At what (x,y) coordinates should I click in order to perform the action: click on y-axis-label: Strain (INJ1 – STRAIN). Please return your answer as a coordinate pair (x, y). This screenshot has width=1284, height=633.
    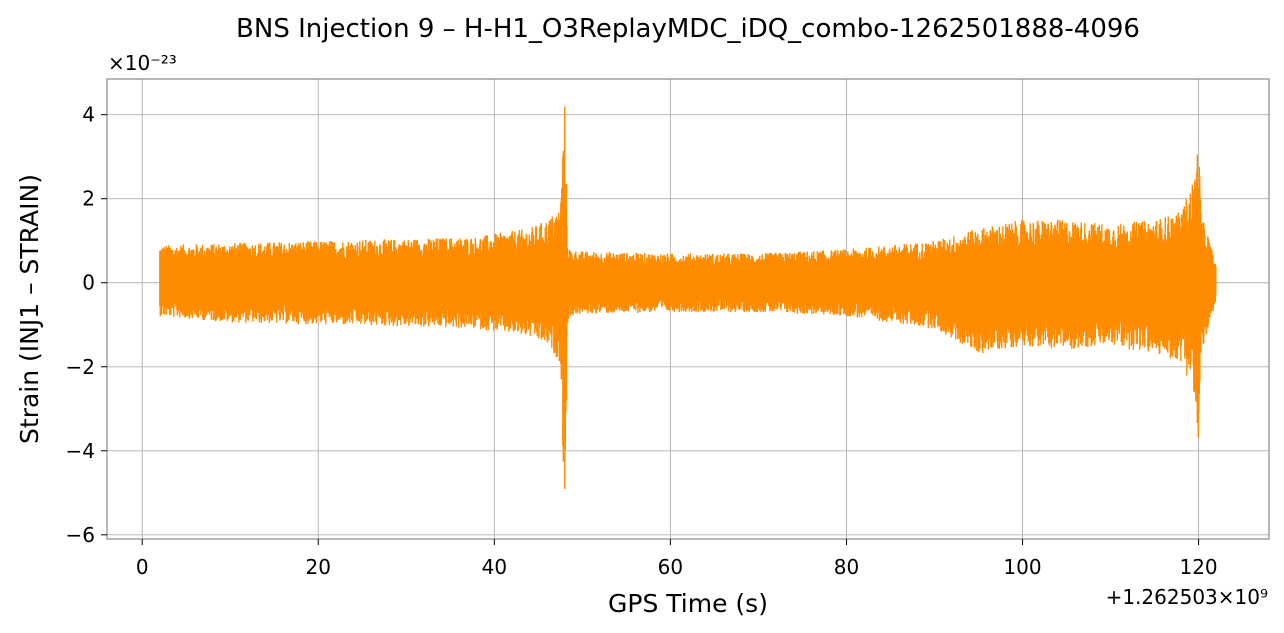
    Looking at the image, I should click on (29, 309).